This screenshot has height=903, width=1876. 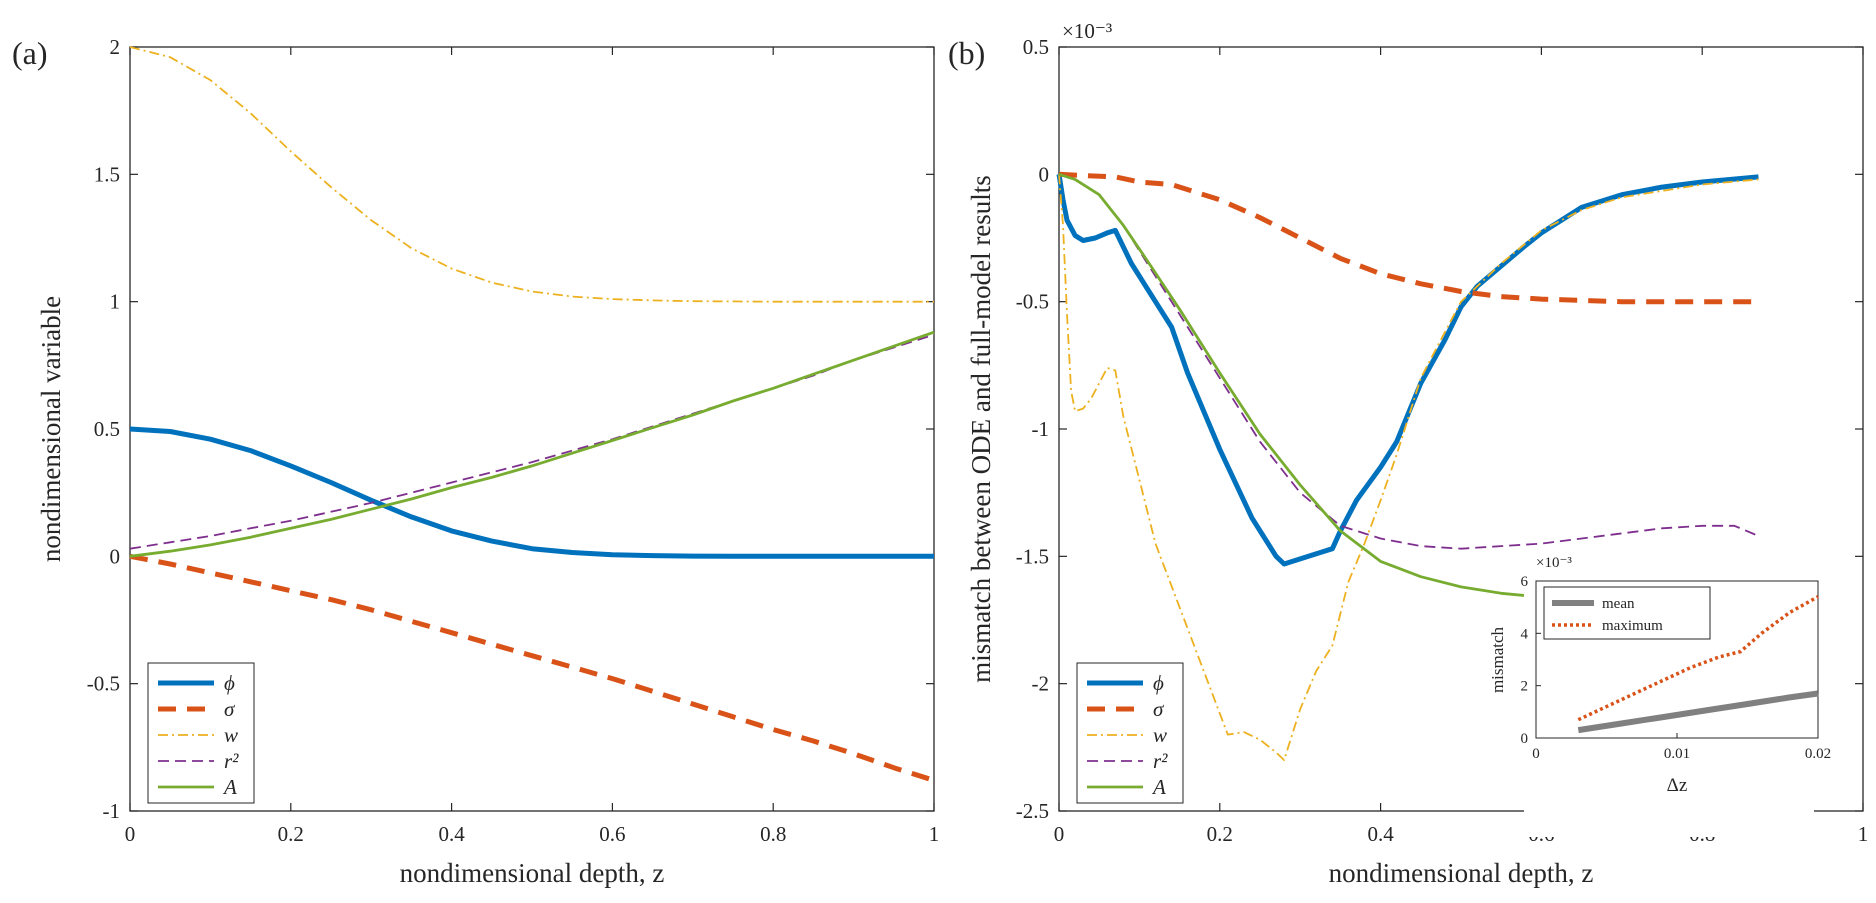 I want to click on panel-b-ytick-label: -0.5, so click(x=1032, y=302).